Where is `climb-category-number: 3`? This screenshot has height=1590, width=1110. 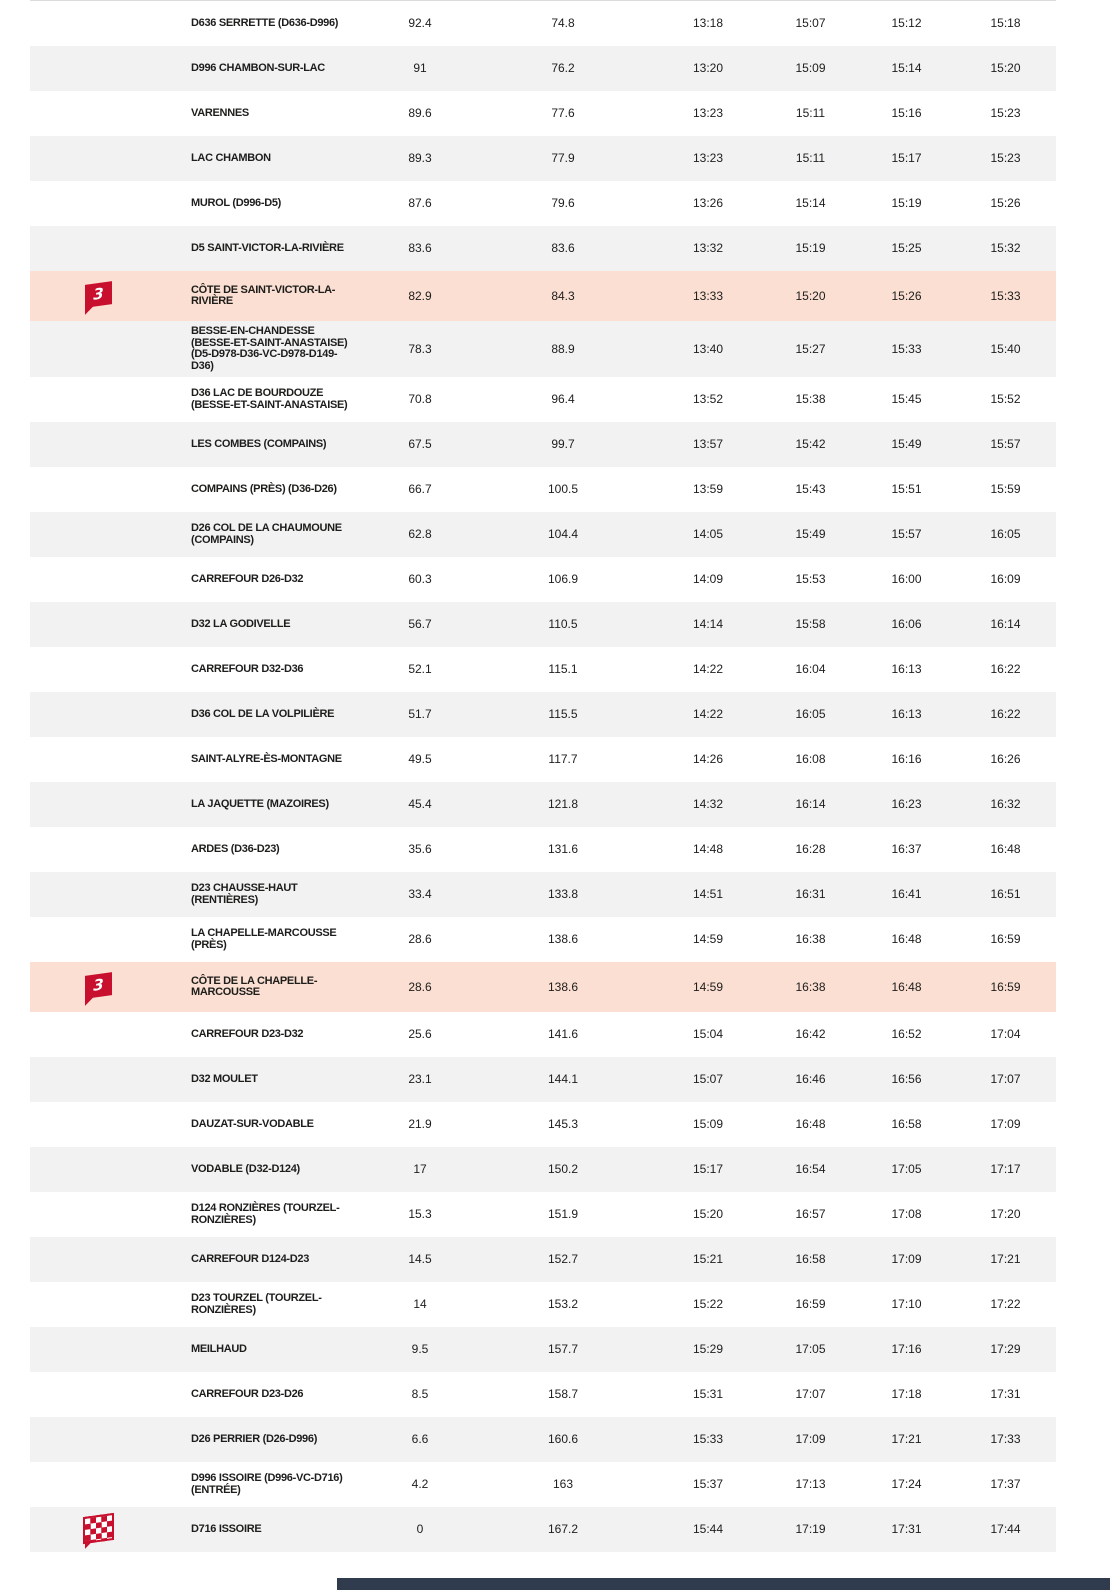
climb-category-number: 3 is located at coordinates (98, 985).